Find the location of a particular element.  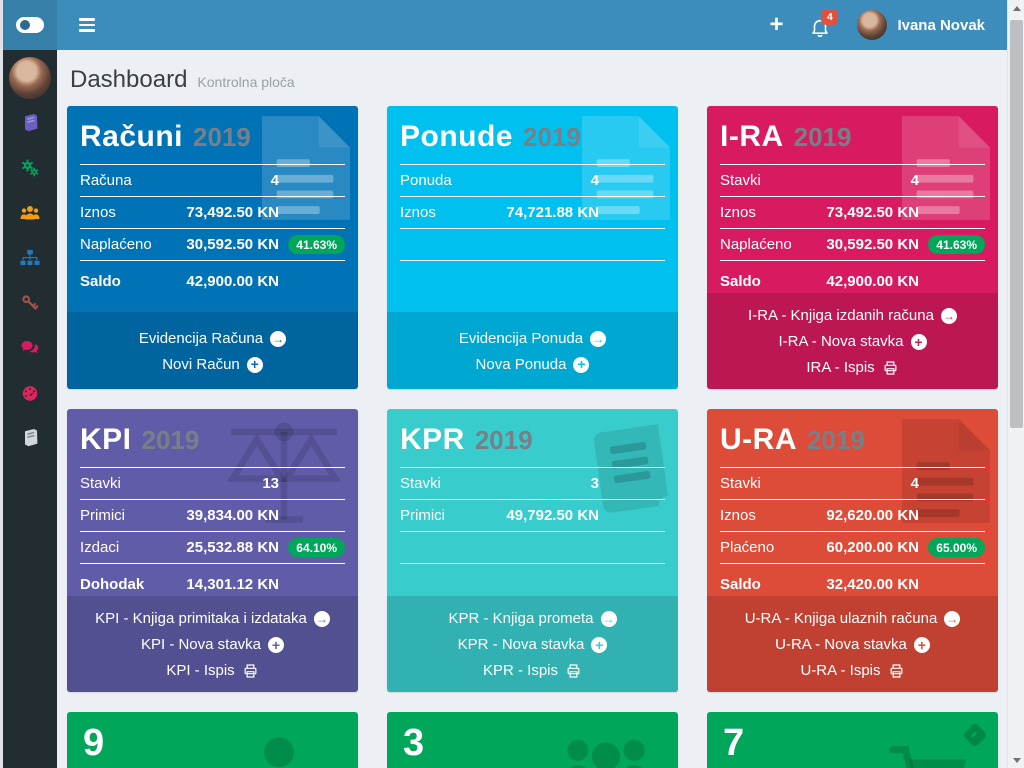

percent-badge: 65.00% is located at coordinates (956, 547).